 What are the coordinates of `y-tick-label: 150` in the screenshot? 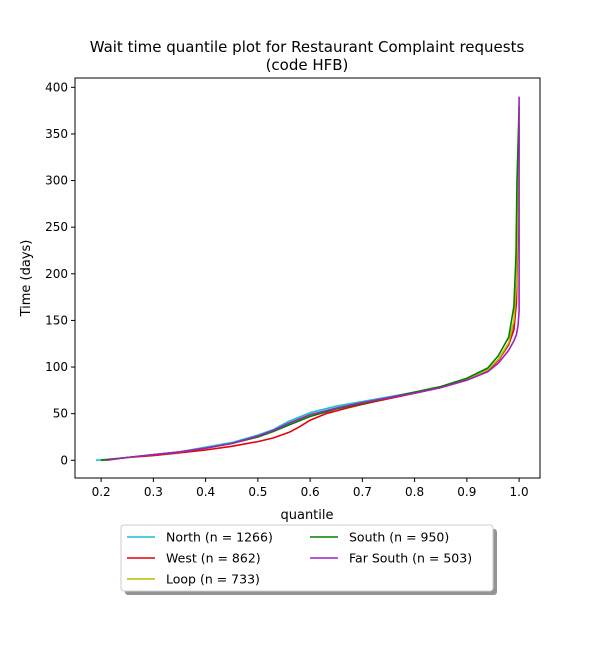 It's located at (56, 320).